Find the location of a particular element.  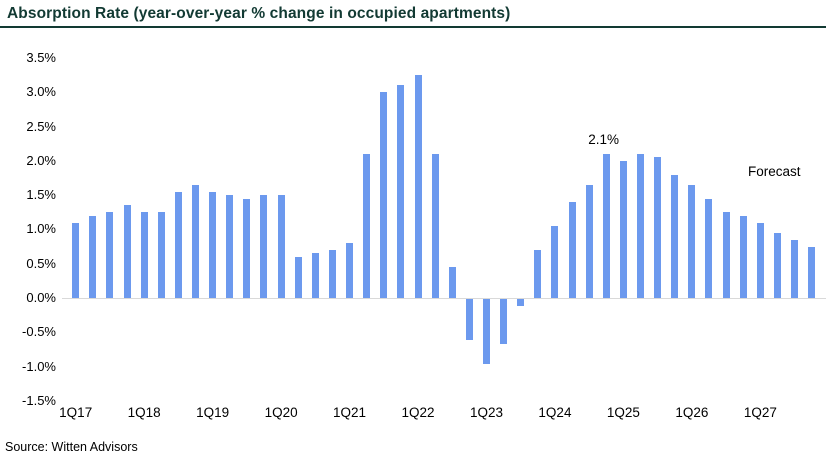

y-tick-label: 2.0% is located at coordinates (41, 160).